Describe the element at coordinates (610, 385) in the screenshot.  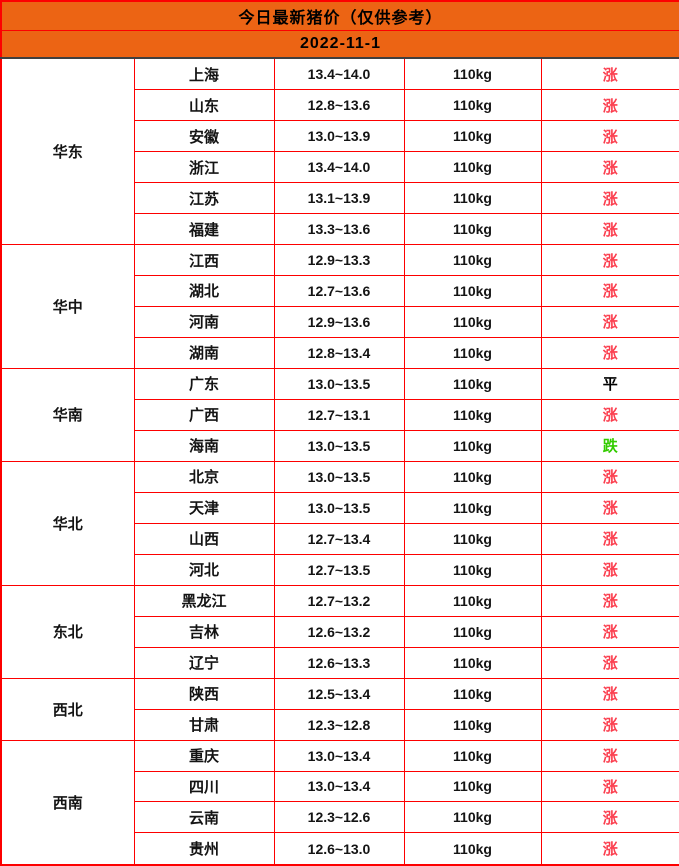
I see `trend-label: 平` at that location.